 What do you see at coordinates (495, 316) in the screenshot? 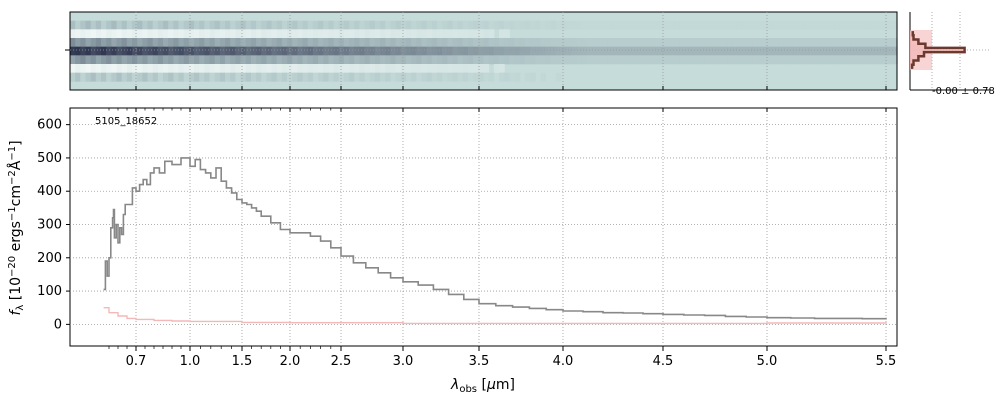
I see `spectrum-error-line` at bounding box center [495, 316].